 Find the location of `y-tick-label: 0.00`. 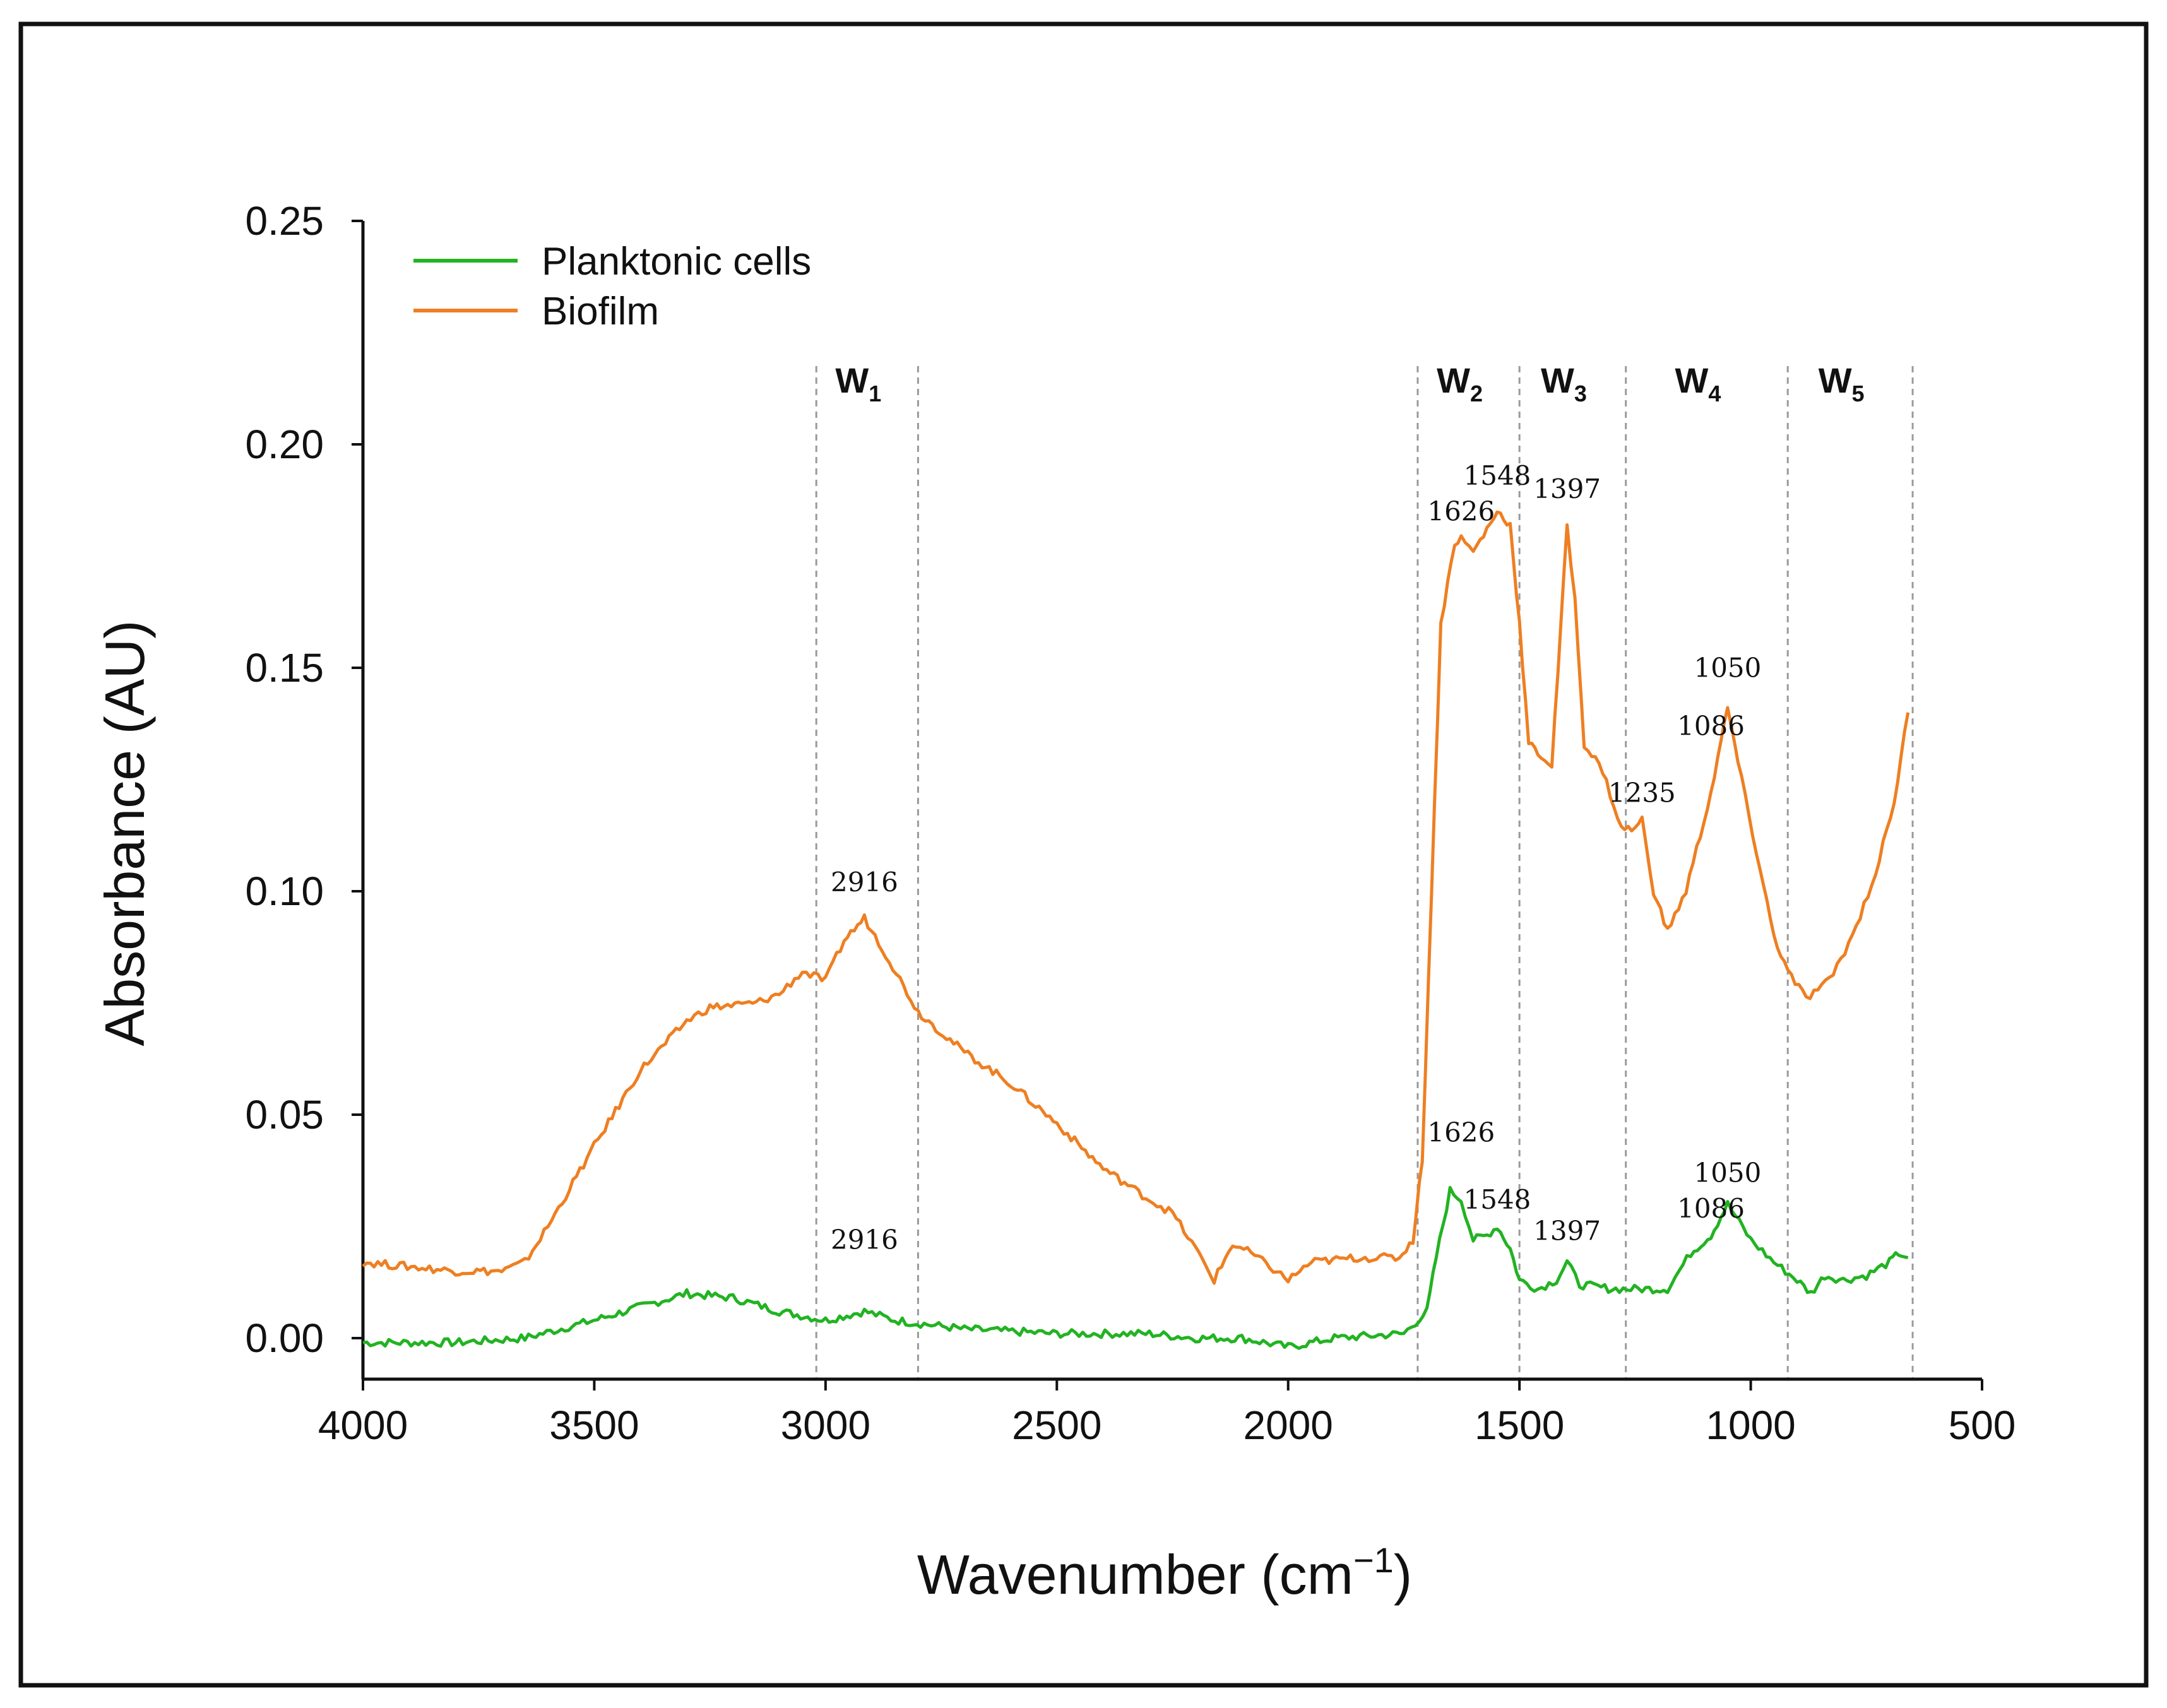

y-tick-label: 0.00 is located at coordinates (284, 1338).